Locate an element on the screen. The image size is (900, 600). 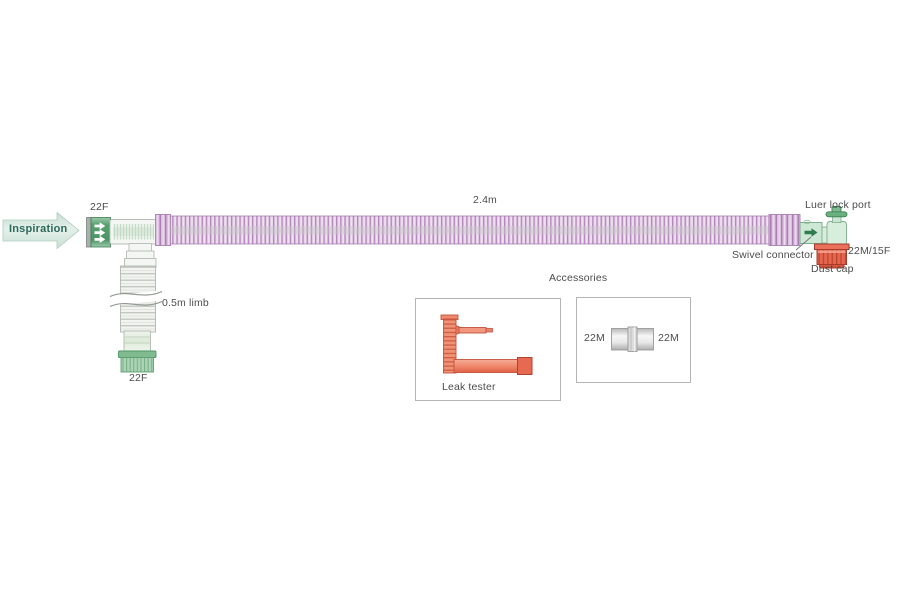
inspiration-label: Inspiration is located at coordinates (38, 229).